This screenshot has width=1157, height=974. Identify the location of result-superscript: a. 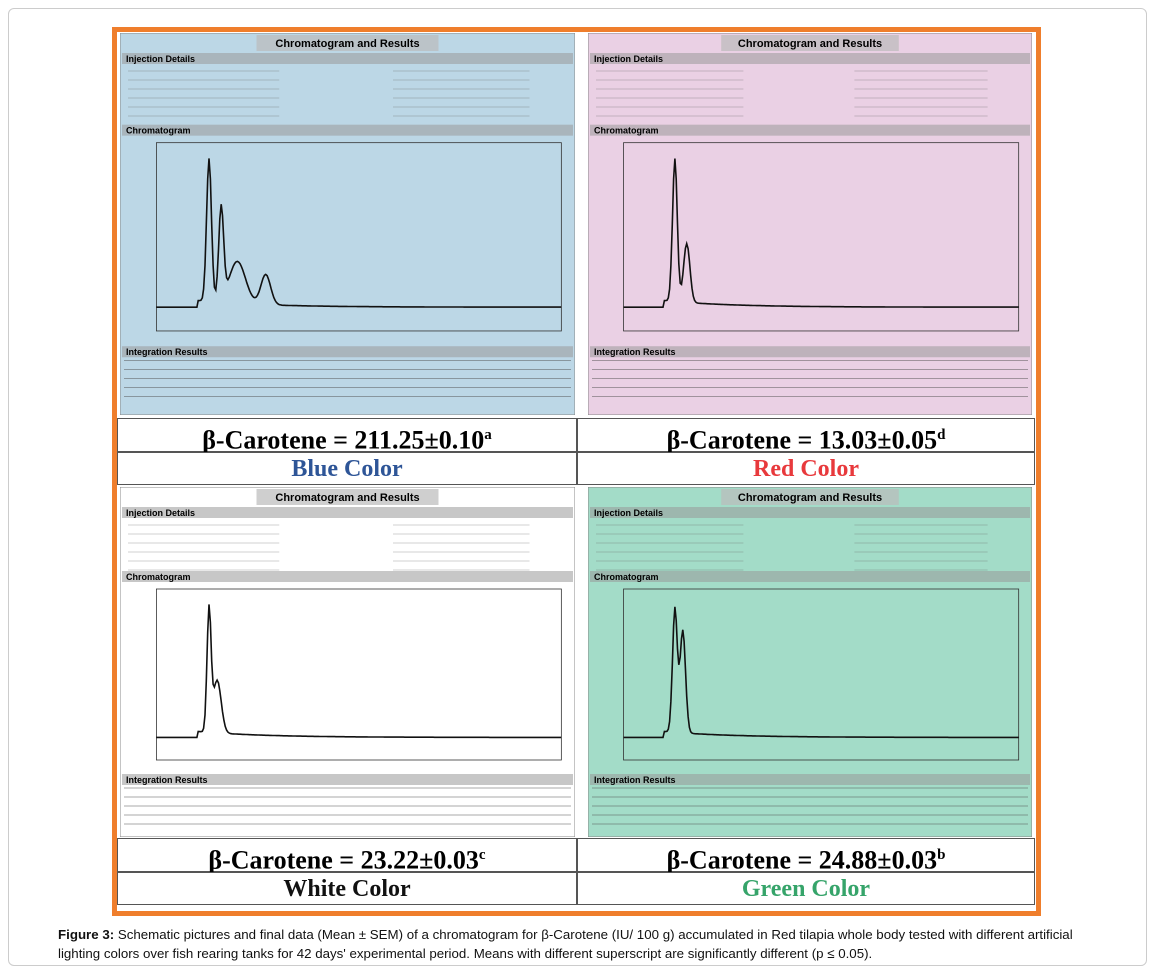
(488, 435).